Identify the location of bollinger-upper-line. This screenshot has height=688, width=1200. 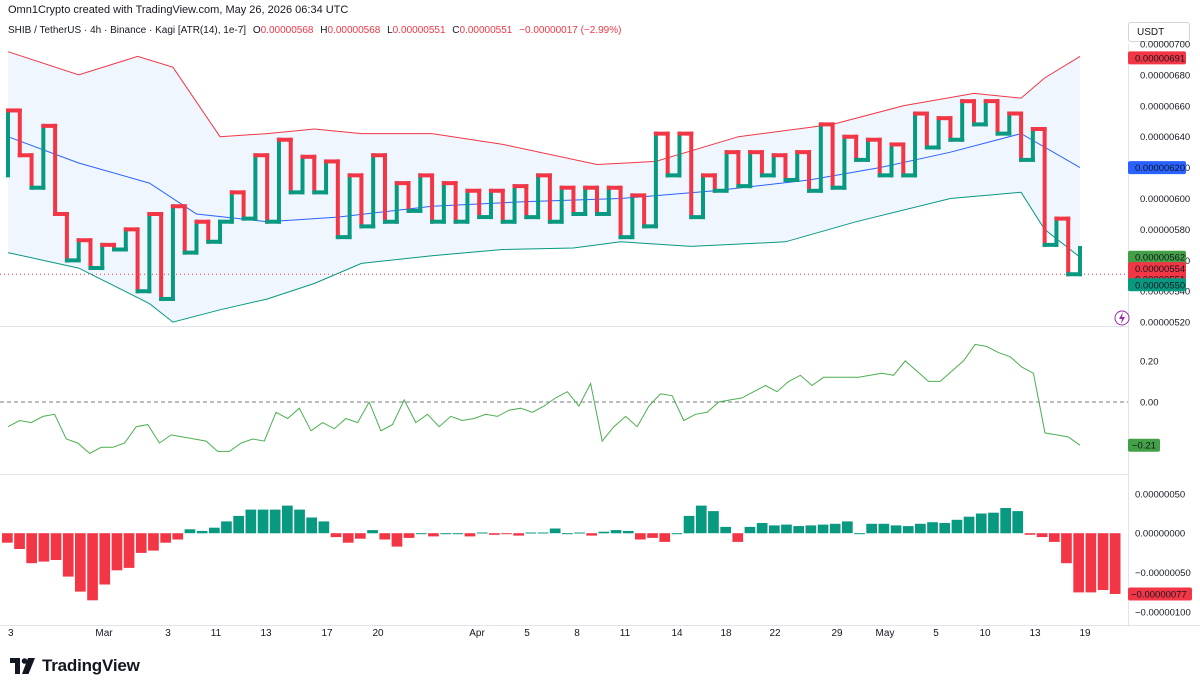
(544, 108).